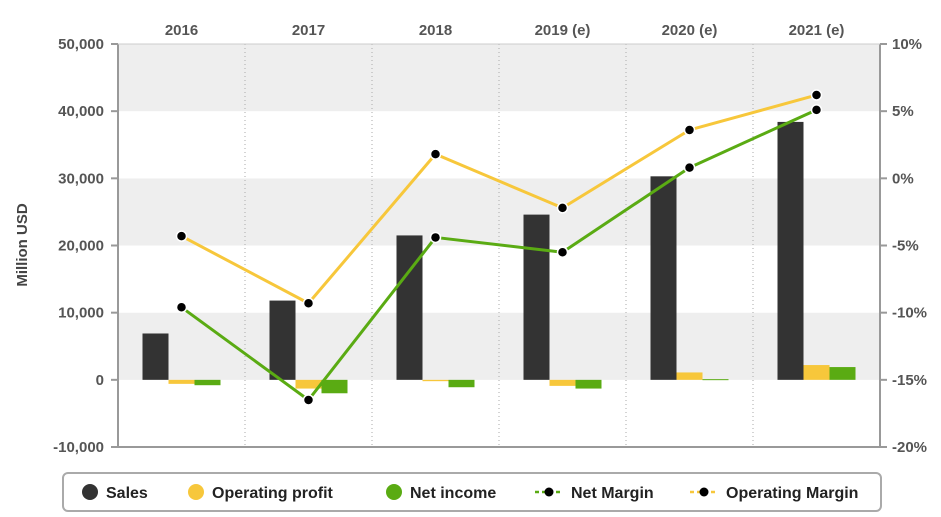  I want to click on legend-operating-profit-swatch, so click(196, 492).